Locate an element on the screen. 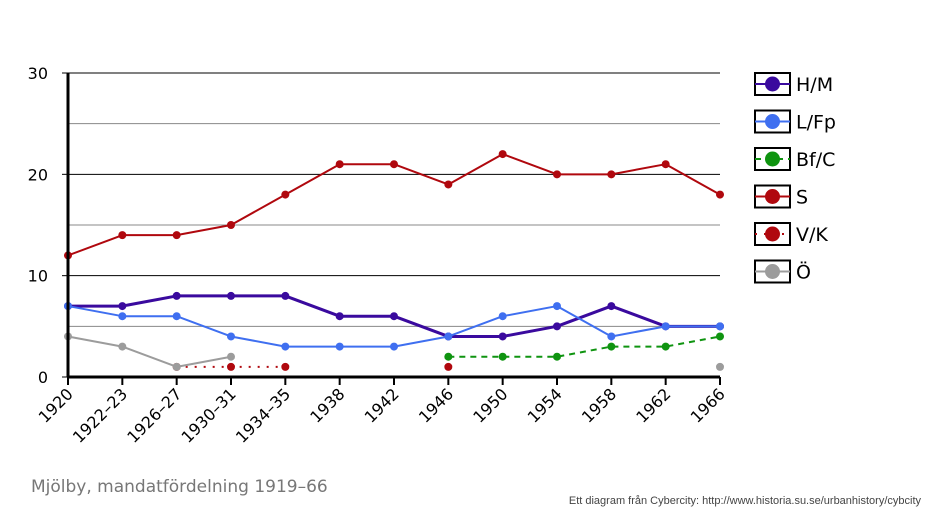  legend-label: S is located at coordinates (802, 198).